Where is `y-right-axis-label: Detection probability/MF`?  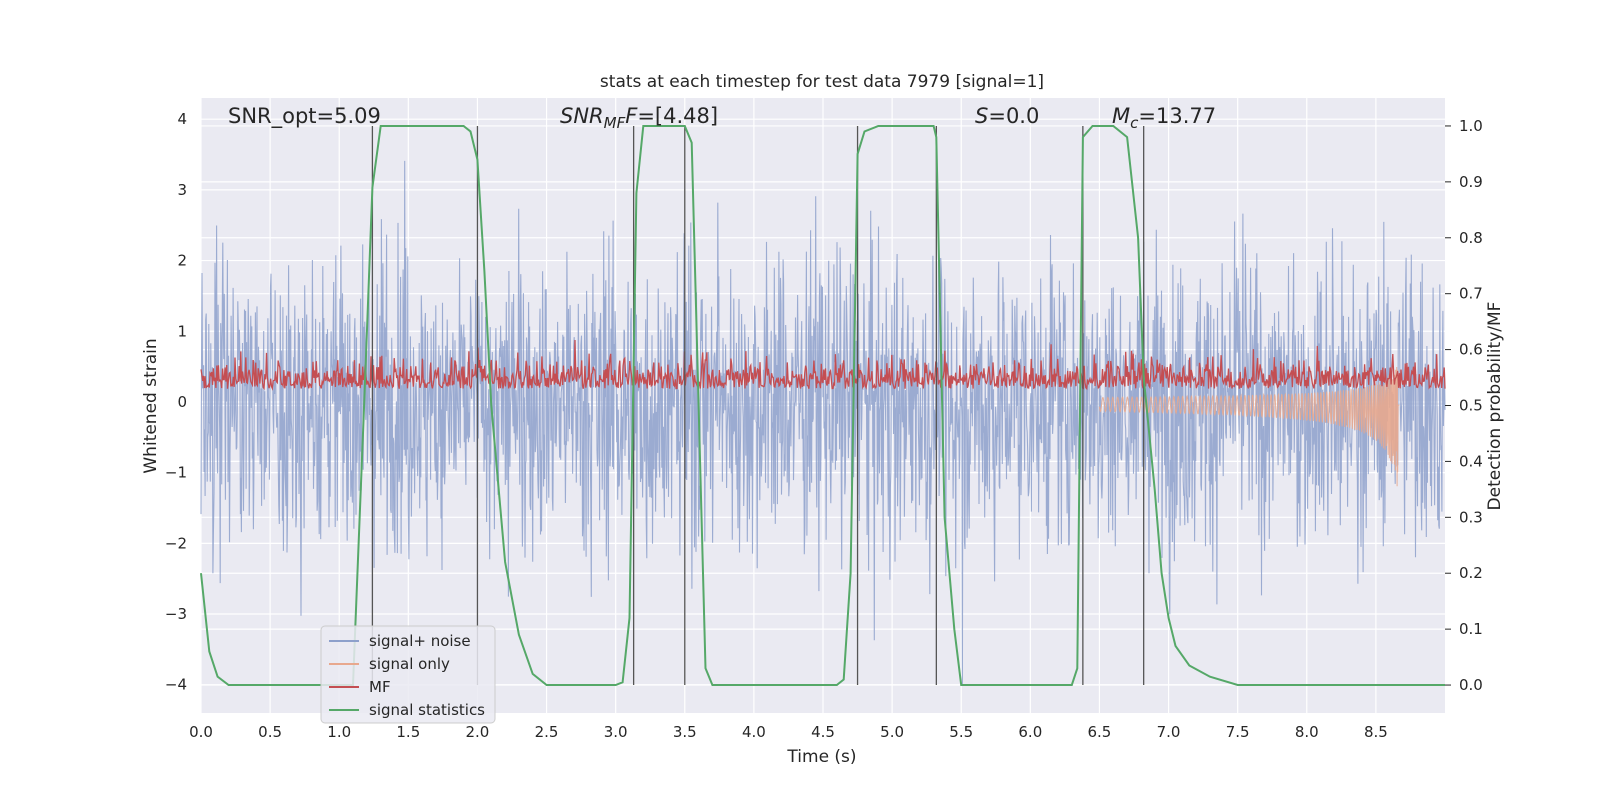 y-right-axis-label: Detection probability/MF is located at coordinates (1495, 406).